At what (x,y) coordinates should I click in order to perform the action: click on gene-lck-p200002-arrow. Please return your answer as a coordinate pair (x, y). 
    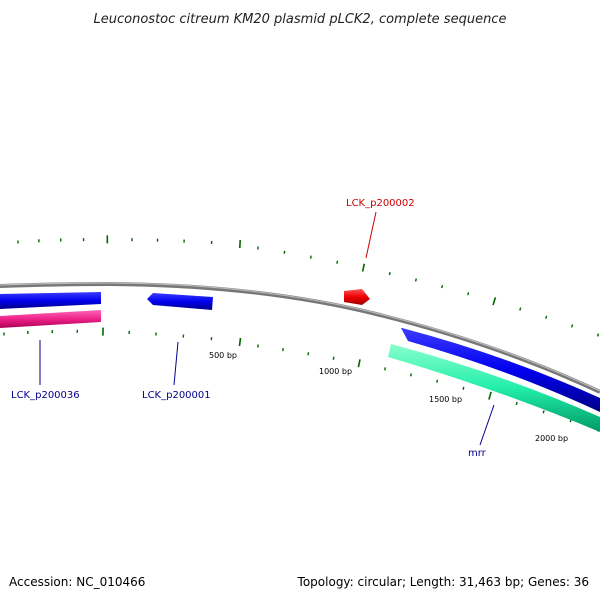
    Looking at the image, I should click on (357, 297).